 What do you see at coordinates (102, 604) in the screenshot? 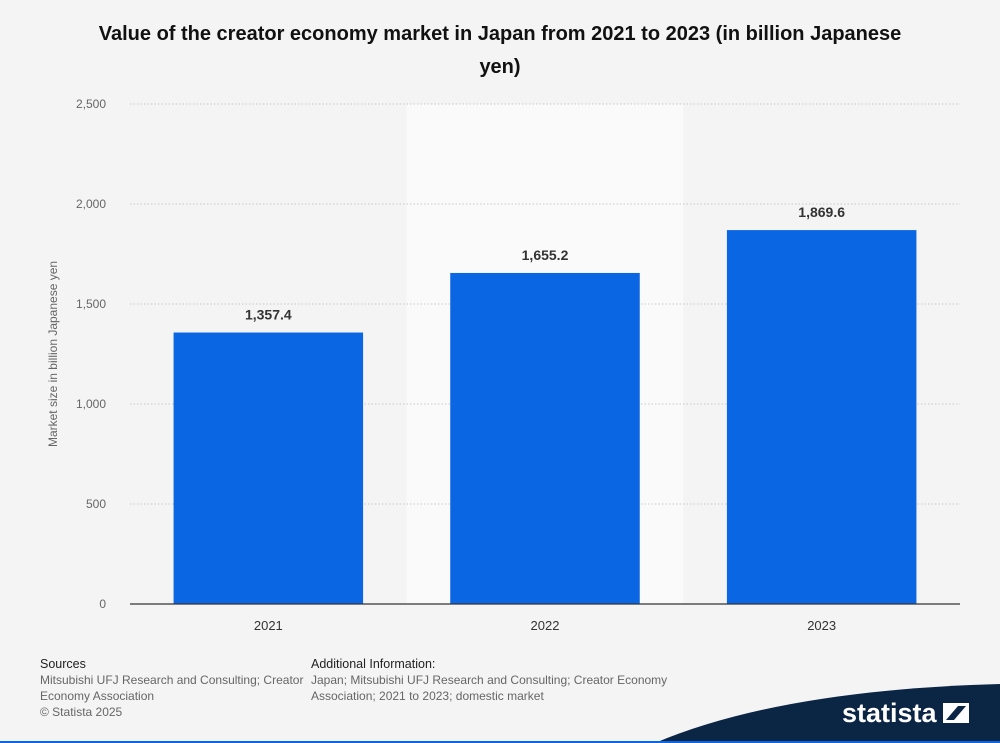
I see `y-tick-label: 0` at bounding box center [102, 604].